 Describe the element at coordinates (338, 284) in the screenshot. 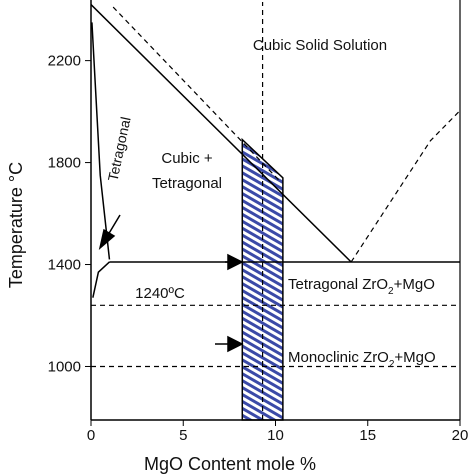

I see `annotation-part: Tetragonal ZrO` at that location.